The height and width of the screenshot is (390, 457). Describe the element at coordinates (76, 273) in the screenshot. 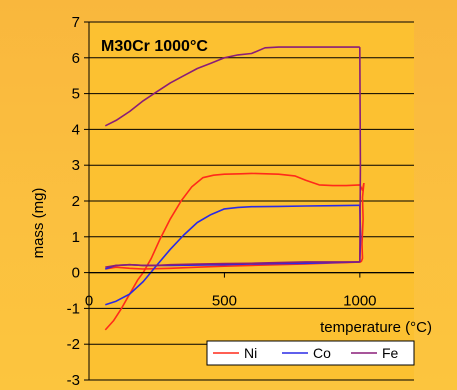

I see `y-tick-label: 0` at that location.